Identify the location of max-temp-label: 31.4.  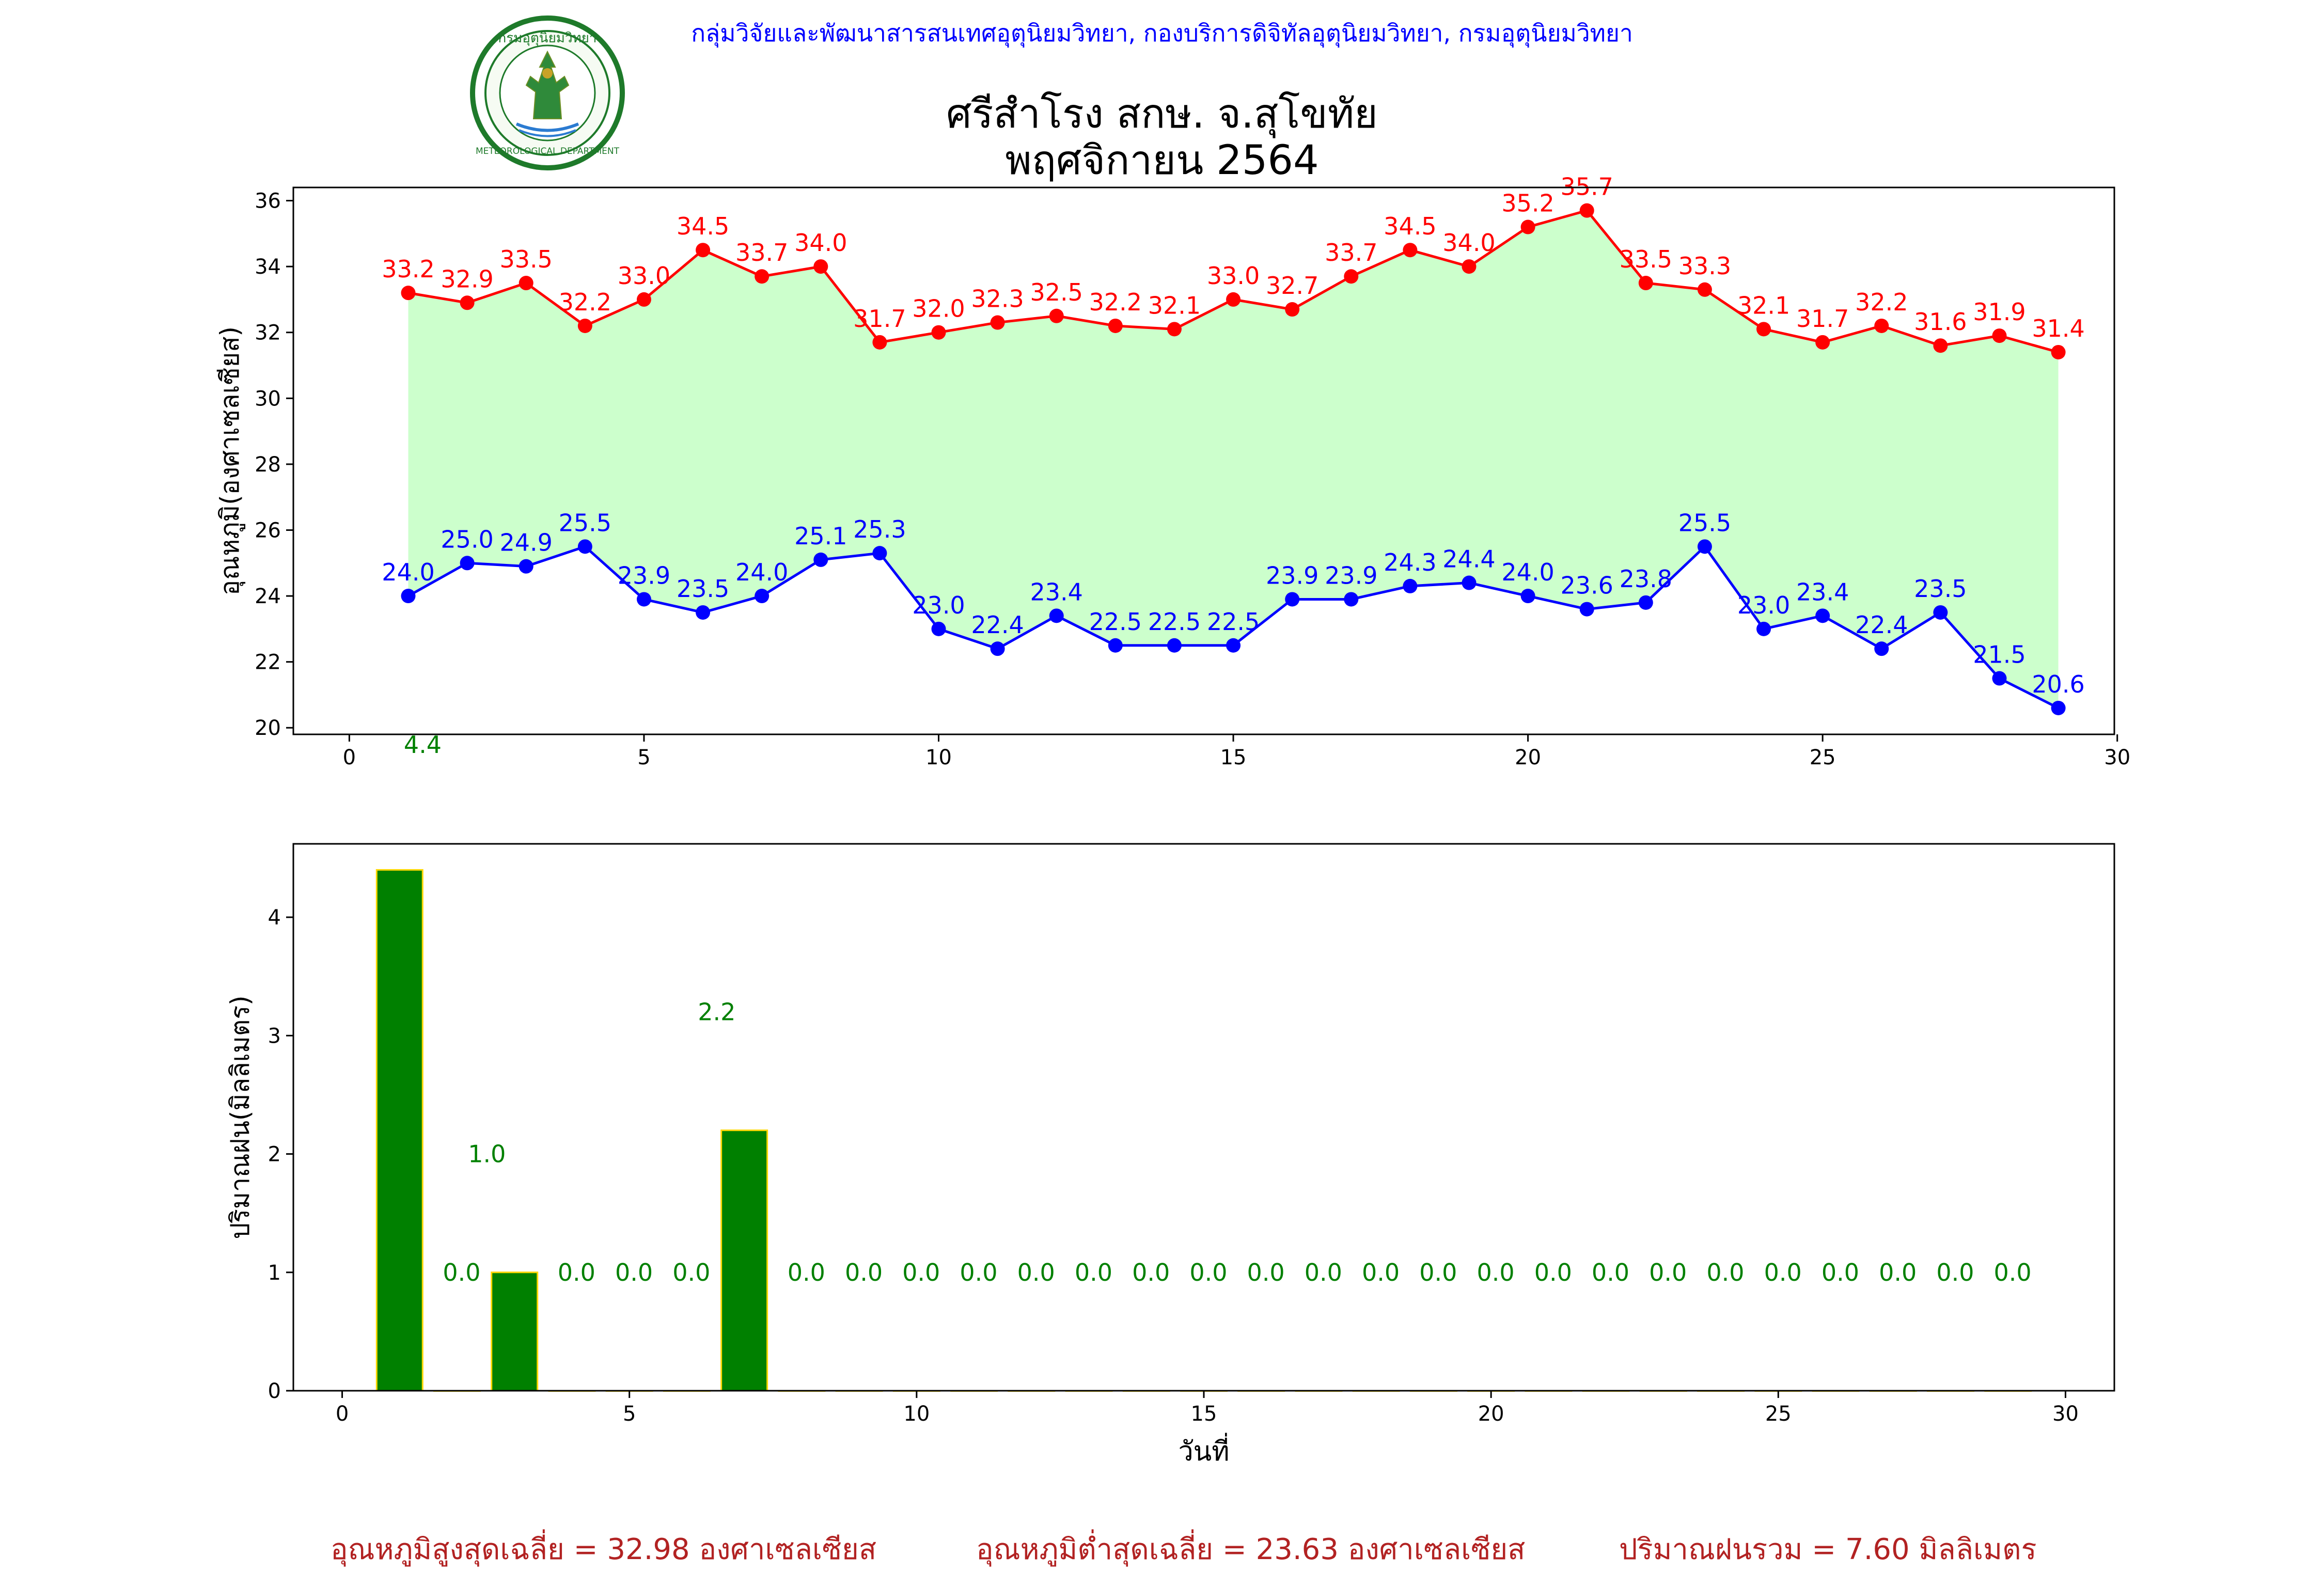
(2058, 328).